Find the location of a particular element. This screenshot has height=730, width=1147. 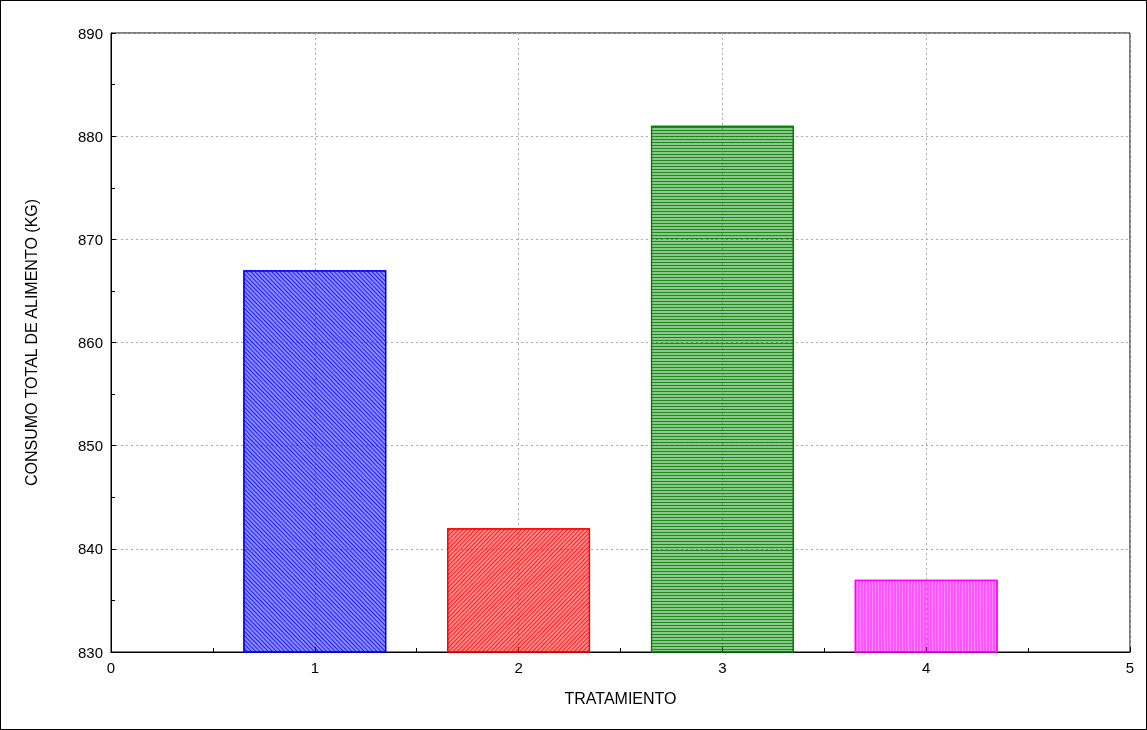

y-tick-label: 880 is located at coordinates (90, 136).